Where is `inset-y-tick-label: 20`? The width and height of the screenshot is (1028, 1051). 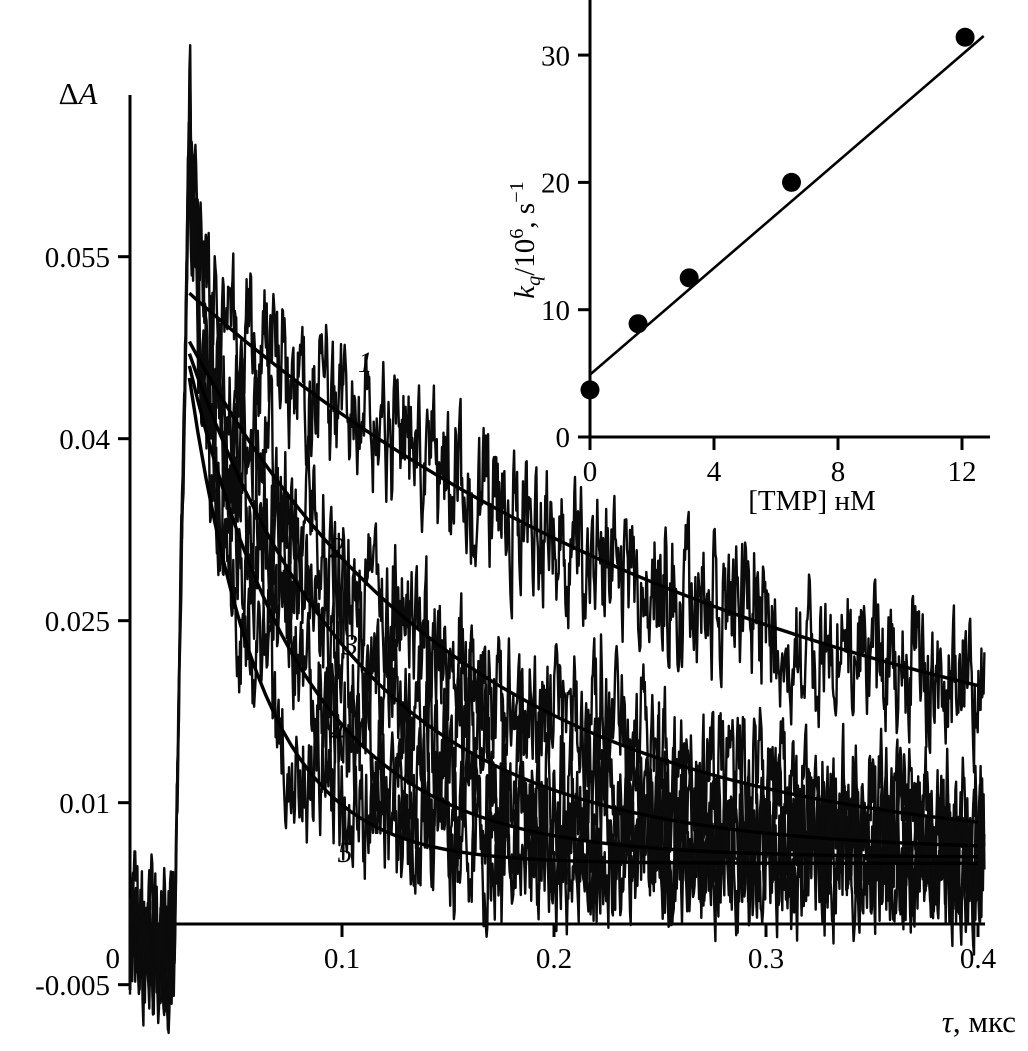 inset-y-tick-label: 20 is located at coordinates (555, 184).